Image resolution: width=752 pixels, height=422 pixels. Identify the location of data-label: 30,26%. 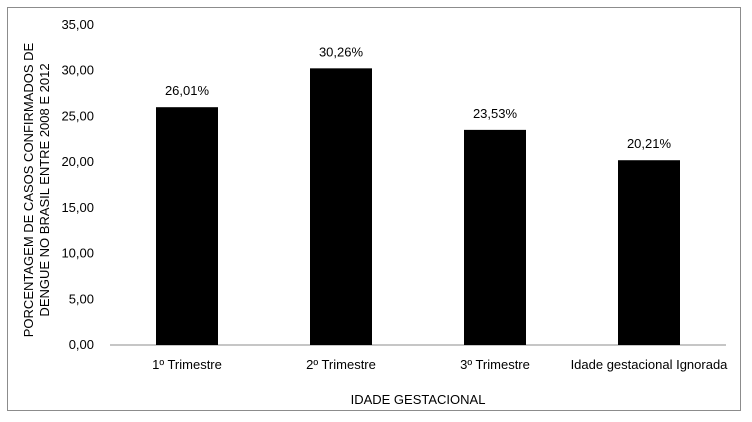
(341, 51).